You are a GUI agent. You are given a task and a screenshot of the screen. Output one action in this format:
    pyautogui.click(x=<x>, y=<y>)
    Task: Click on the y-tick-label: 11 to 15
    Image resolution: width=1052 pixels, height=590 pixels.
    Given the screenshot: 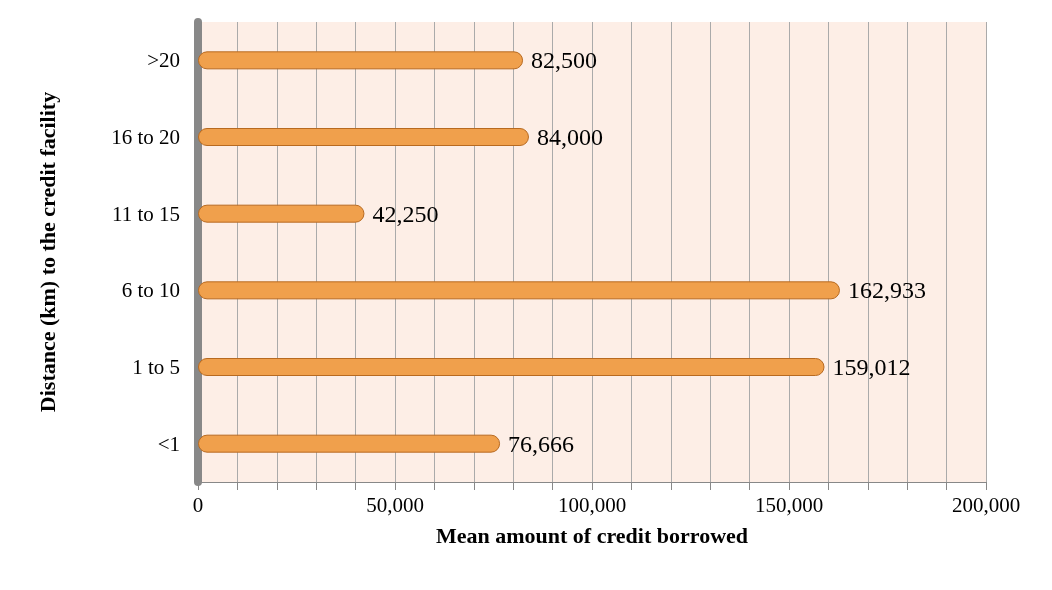 What is the action you would take?
    pyautogui.click(x=145, y=213)
    